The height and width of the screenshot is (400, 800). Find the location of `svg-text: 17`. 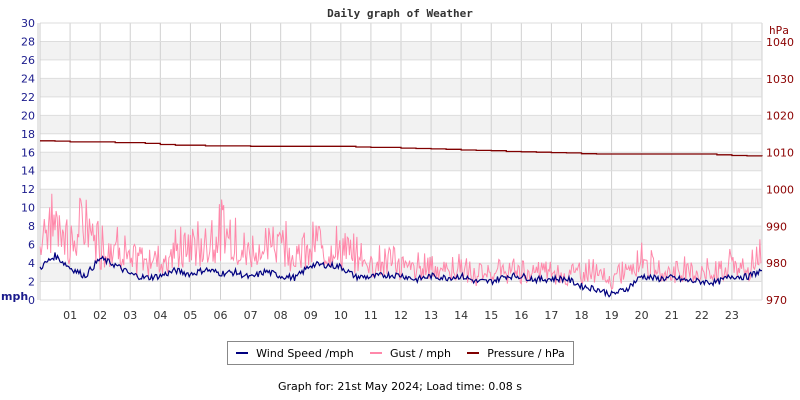

svg-text: 17 is located at coordinates (551, 315).